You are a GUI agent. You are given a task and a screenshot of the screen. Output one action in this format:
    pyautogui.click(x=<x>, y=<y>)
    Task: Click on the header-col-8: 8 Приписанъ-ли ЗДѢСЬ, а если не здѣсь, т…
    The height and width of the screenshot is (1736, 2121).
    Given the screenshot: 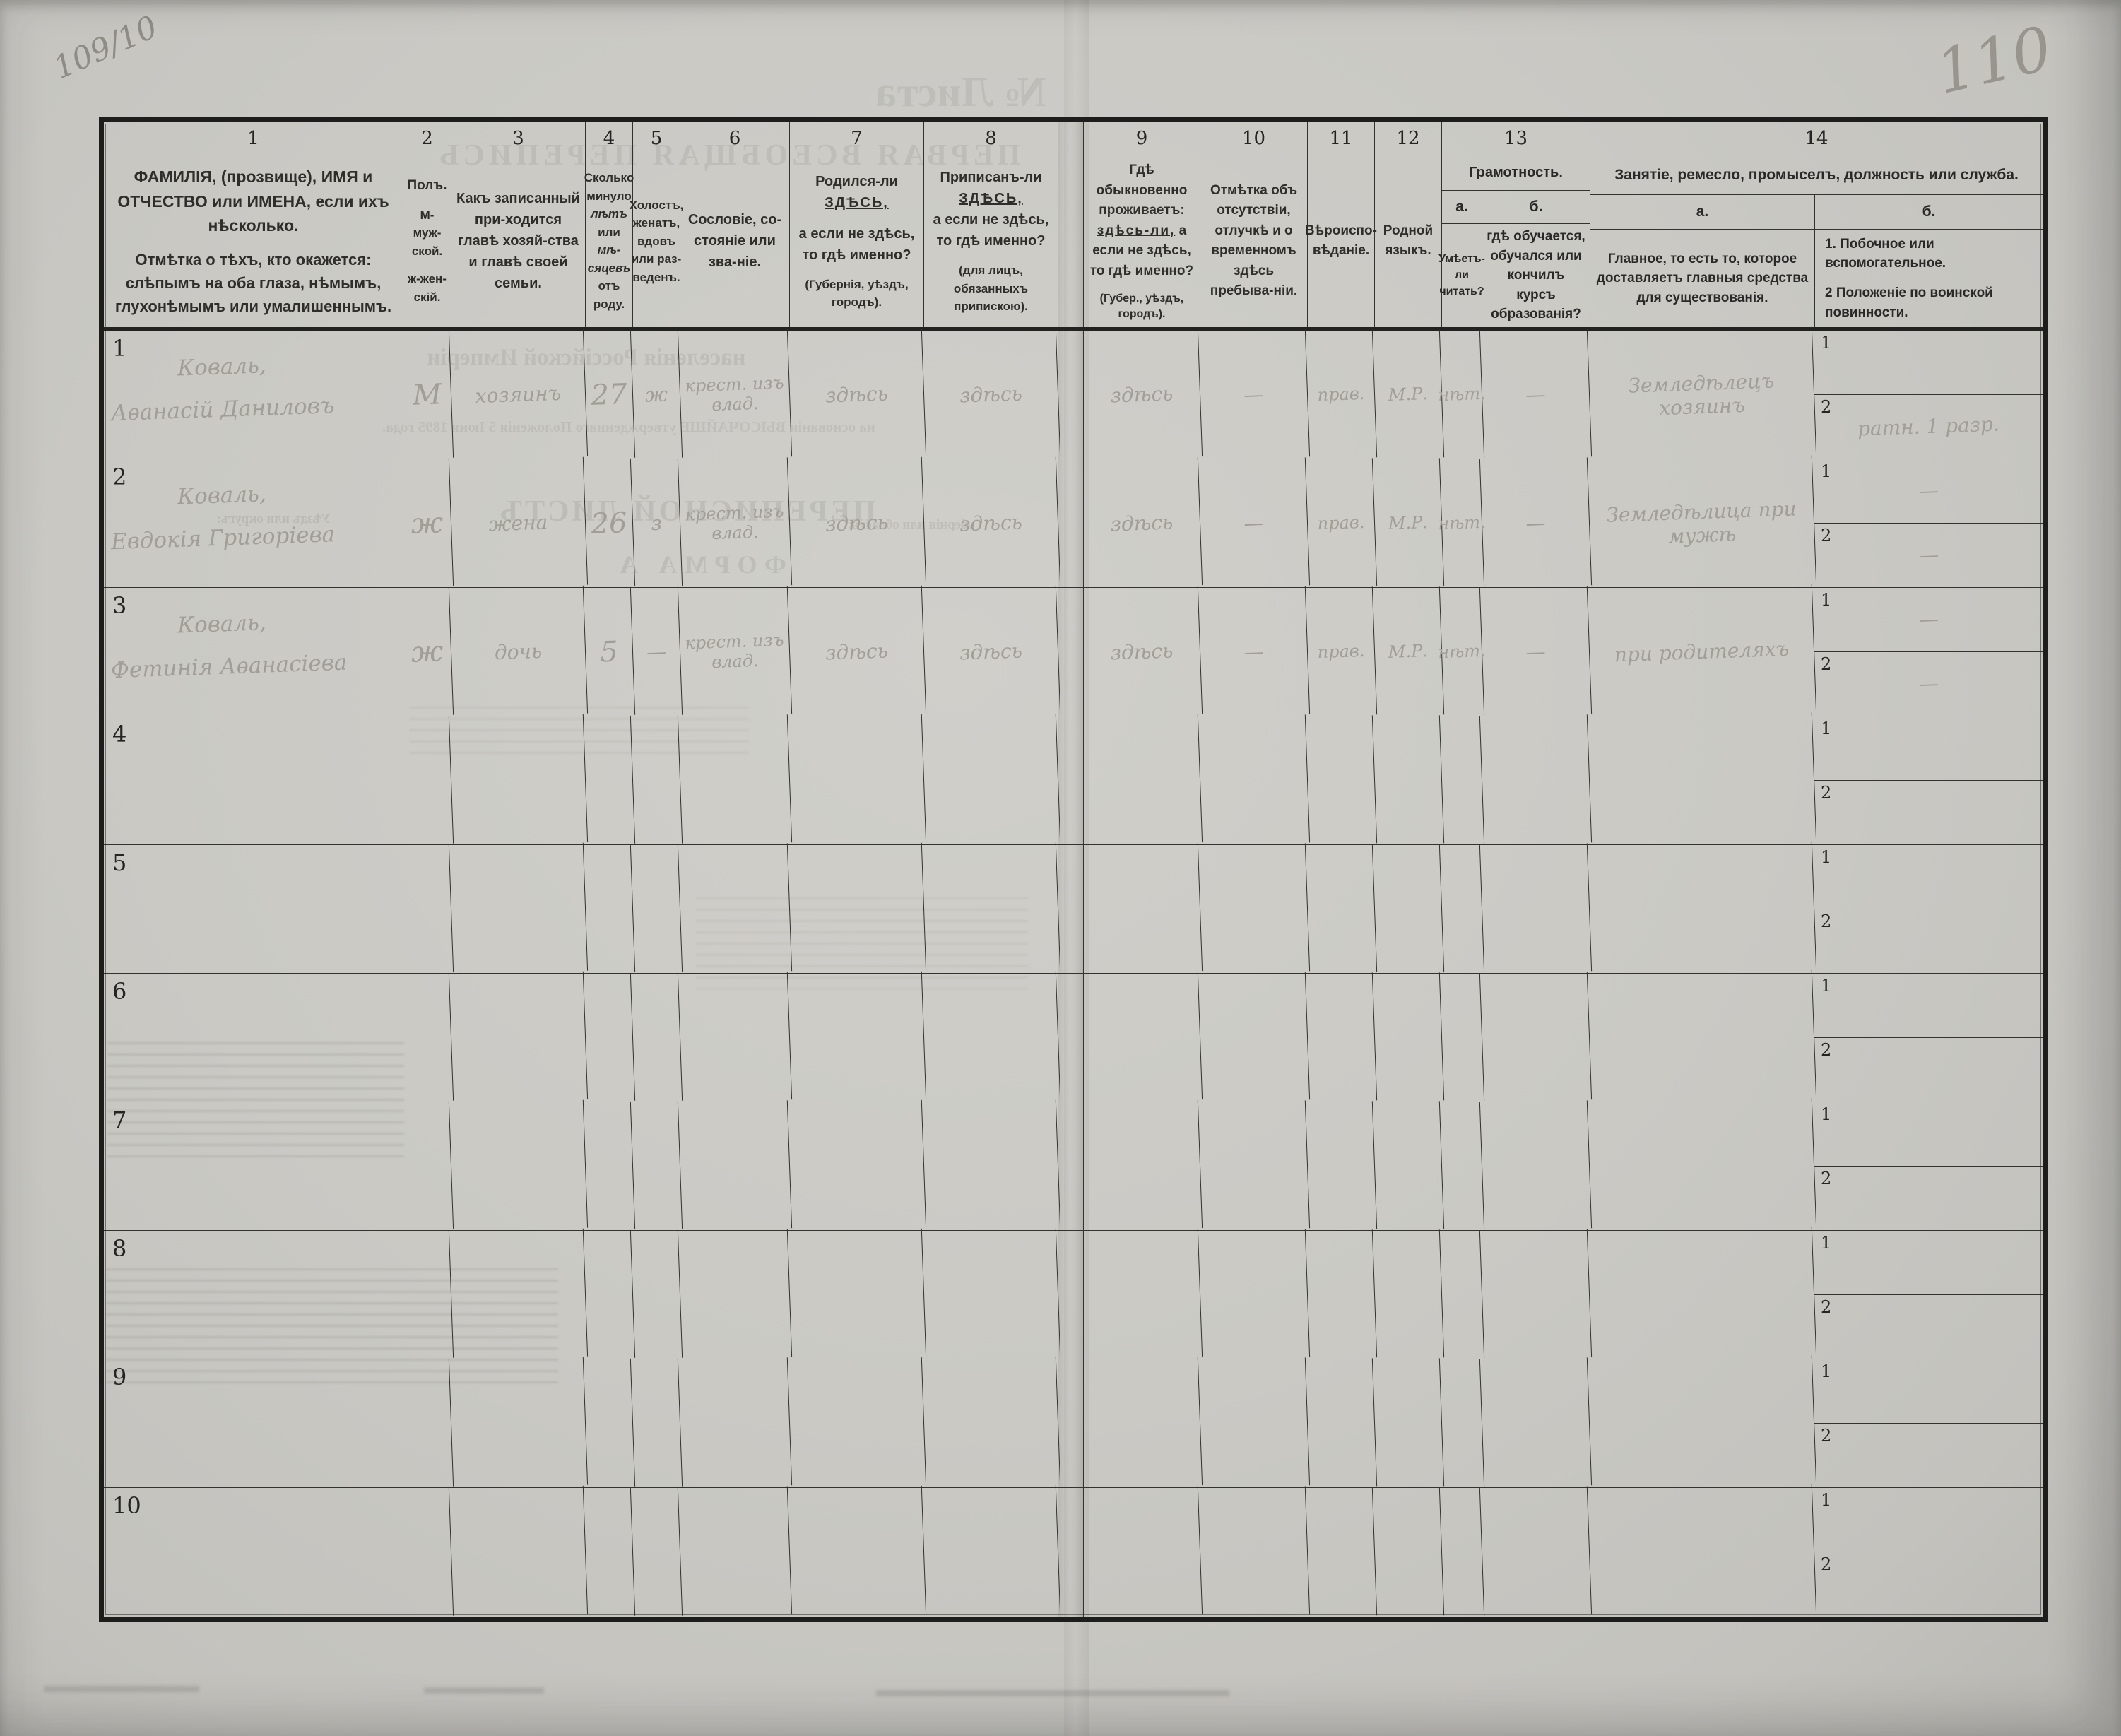 What is the action you would take?
    pyautogui.click(x=991, y=224)
    